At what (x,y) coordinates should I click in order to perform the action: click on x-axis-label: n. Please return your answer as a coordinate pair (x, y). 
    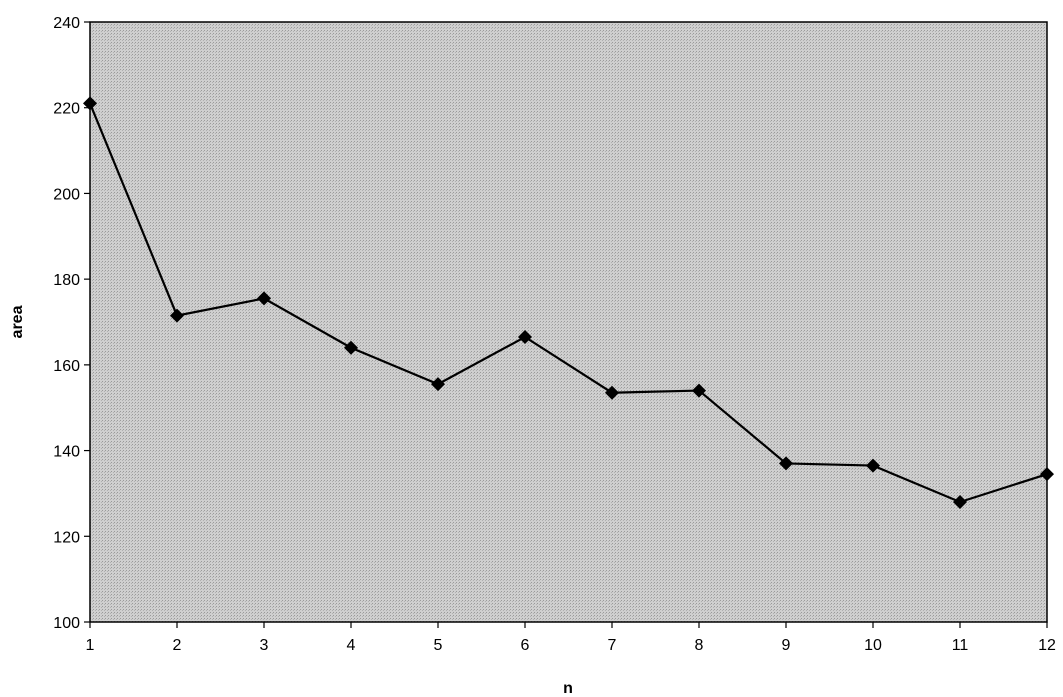
    Looking at the image, I should click on (568, 688).